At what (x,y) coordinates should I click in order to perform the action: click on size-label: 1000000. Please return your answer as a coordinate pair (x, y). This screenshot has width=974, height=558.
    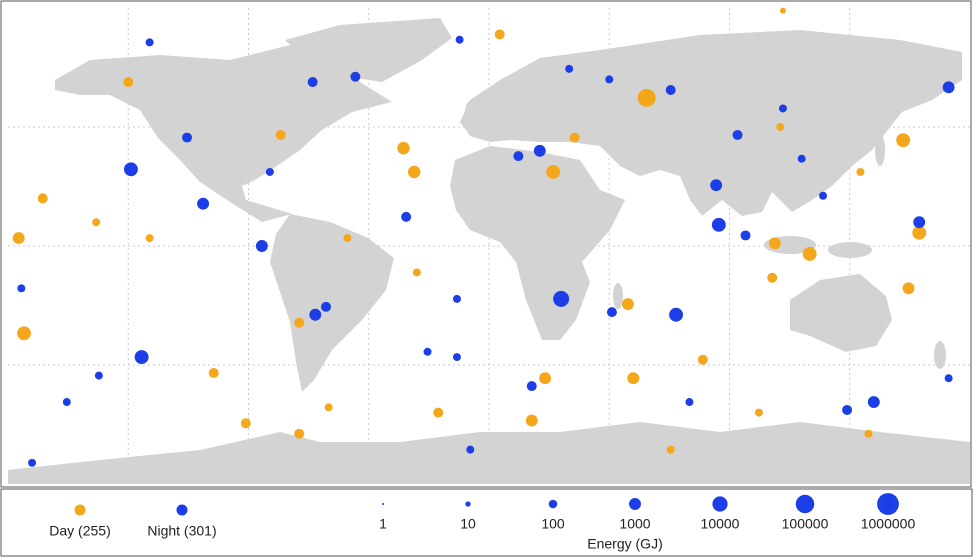
    Looking at the image, I should click on (888, 524).